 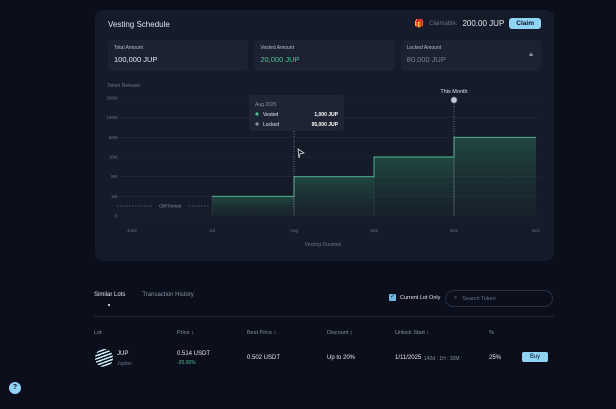 I want to click on claimable-section: 🎁 Claimable: 200.00 JUP Claim, so click(x=477, y=23).